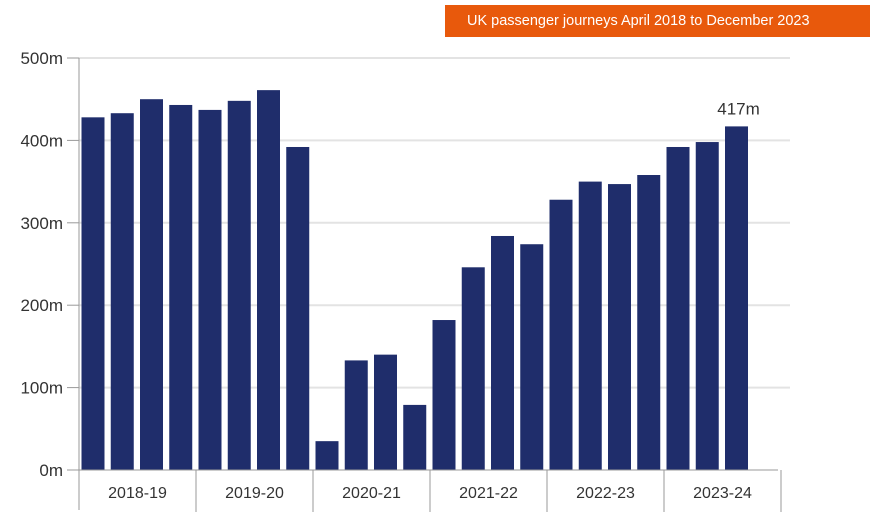 Image resolution: width=875 pixels, height=524 pixels. What do you see at coordinates (41, 388) in the screenshot?
I see `y-tick-label: 100m` at bounding box center [41, 388].